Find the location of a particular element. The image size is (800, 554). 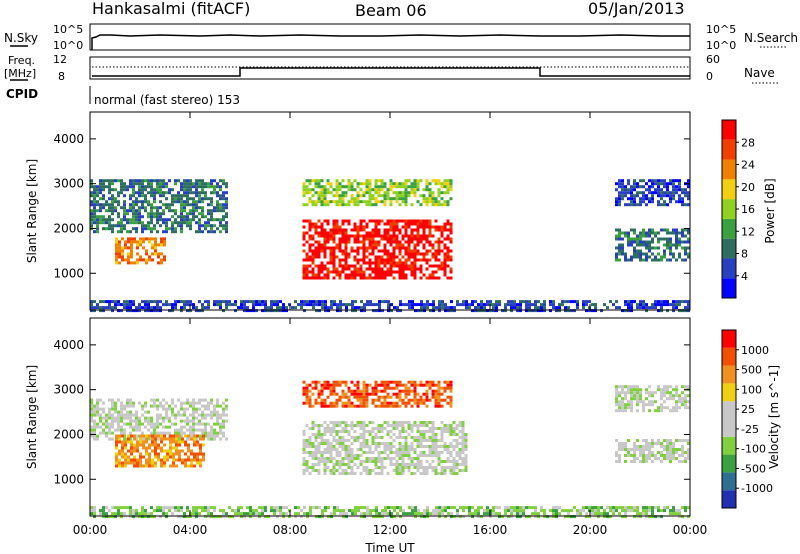

colorbar-swatch is located at coordinates (729, 268).